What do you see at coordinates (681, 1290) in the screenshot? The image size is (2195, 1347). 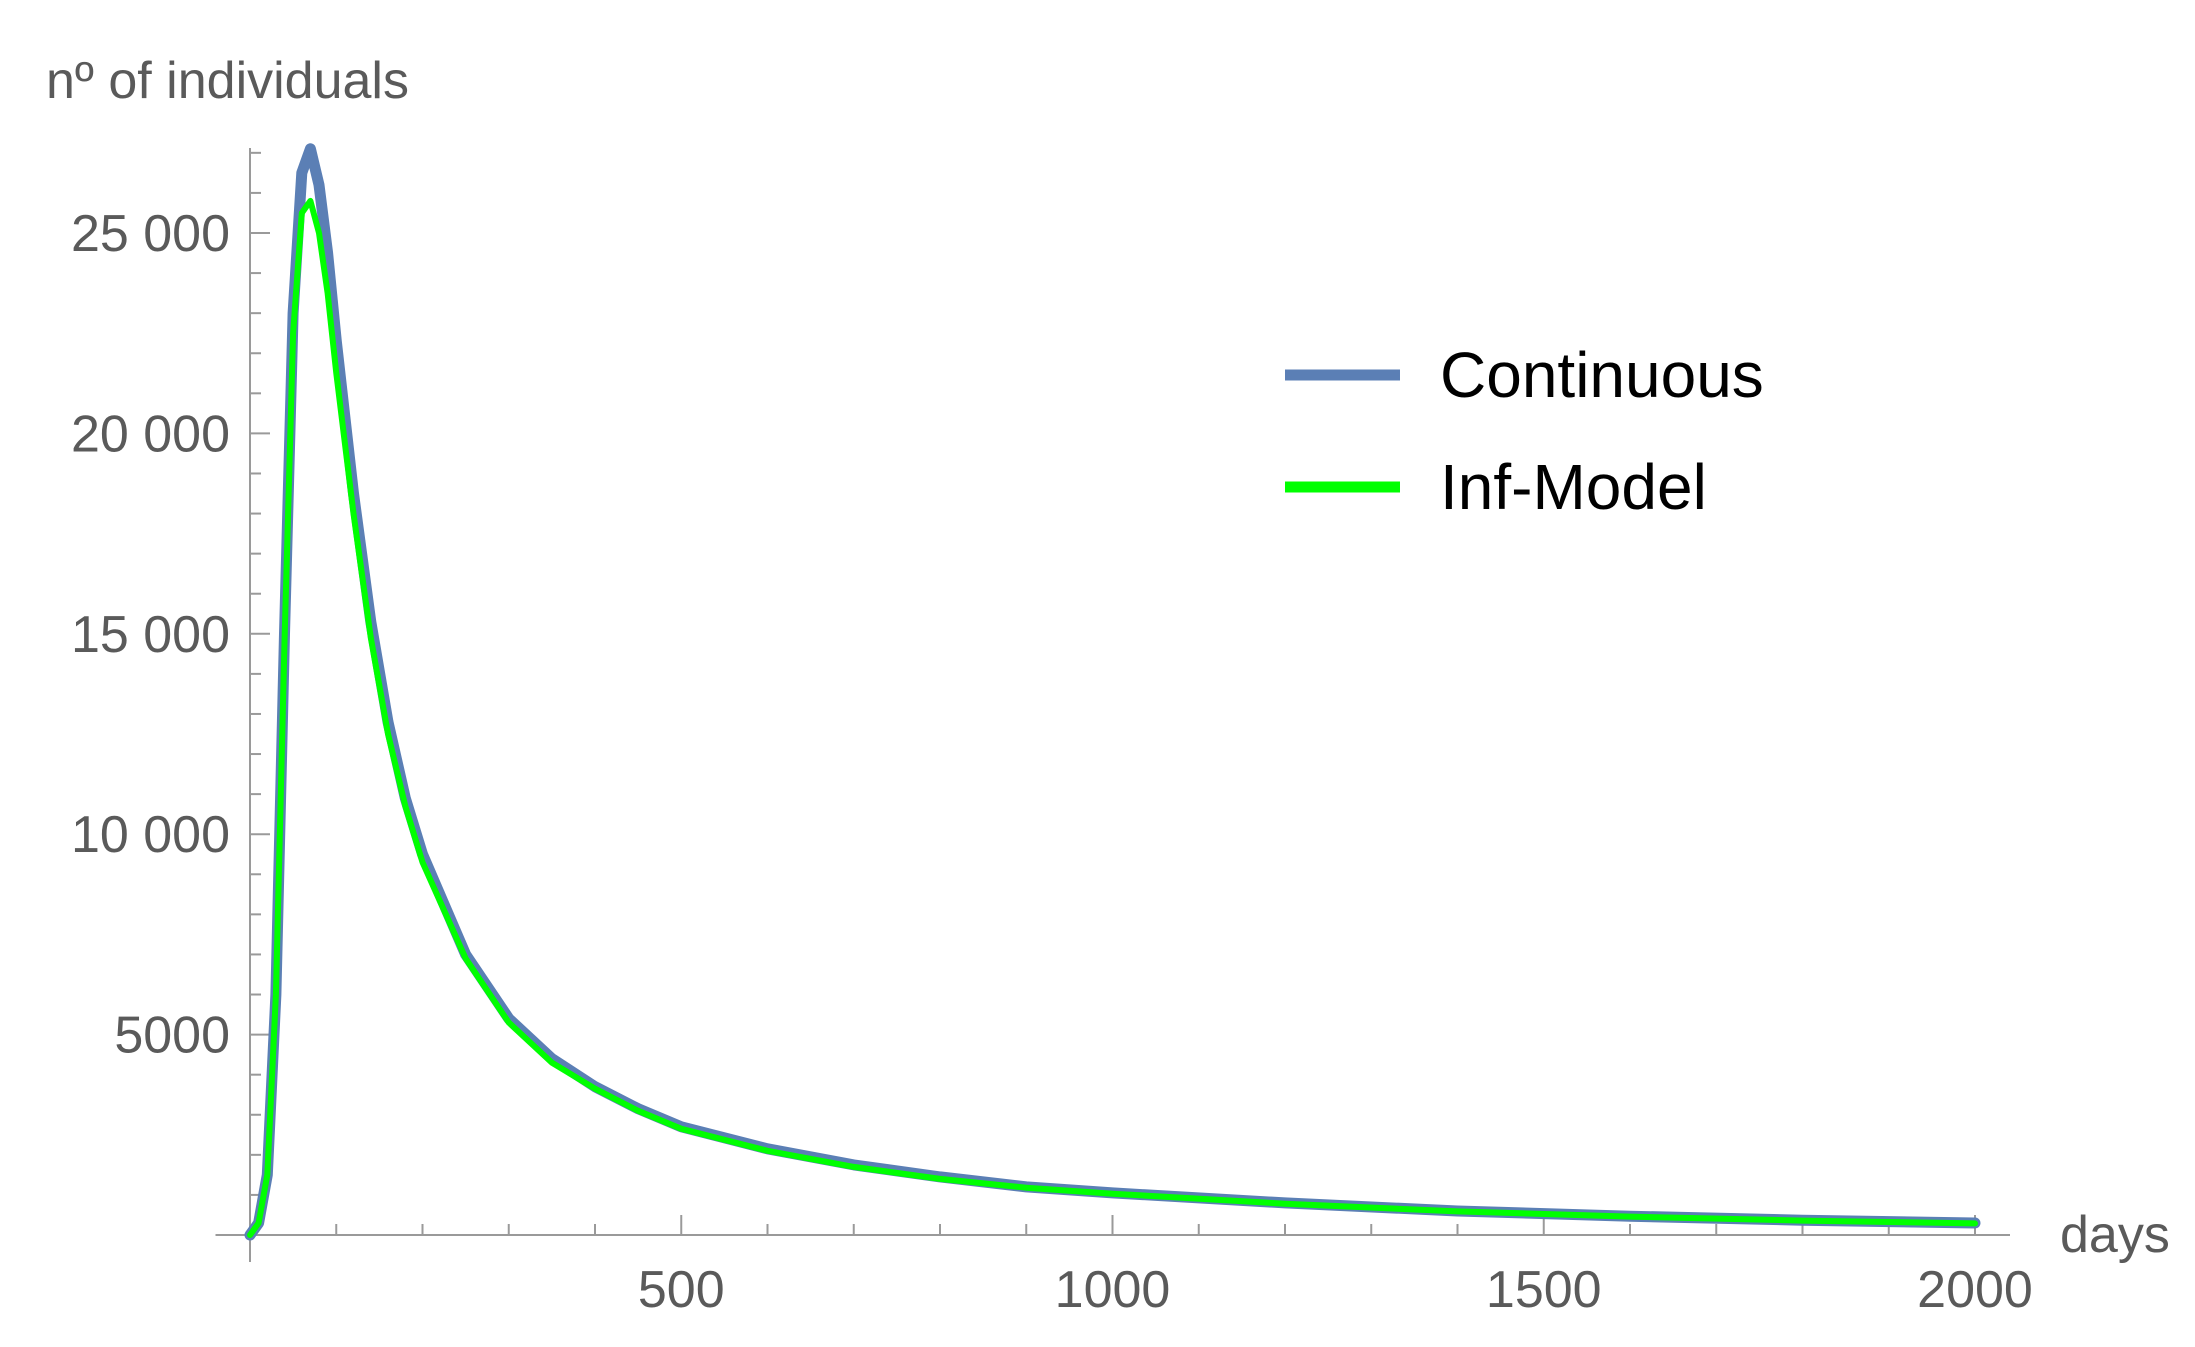 I see `x-tick-label: 500` at bounding box center [681, 1290].